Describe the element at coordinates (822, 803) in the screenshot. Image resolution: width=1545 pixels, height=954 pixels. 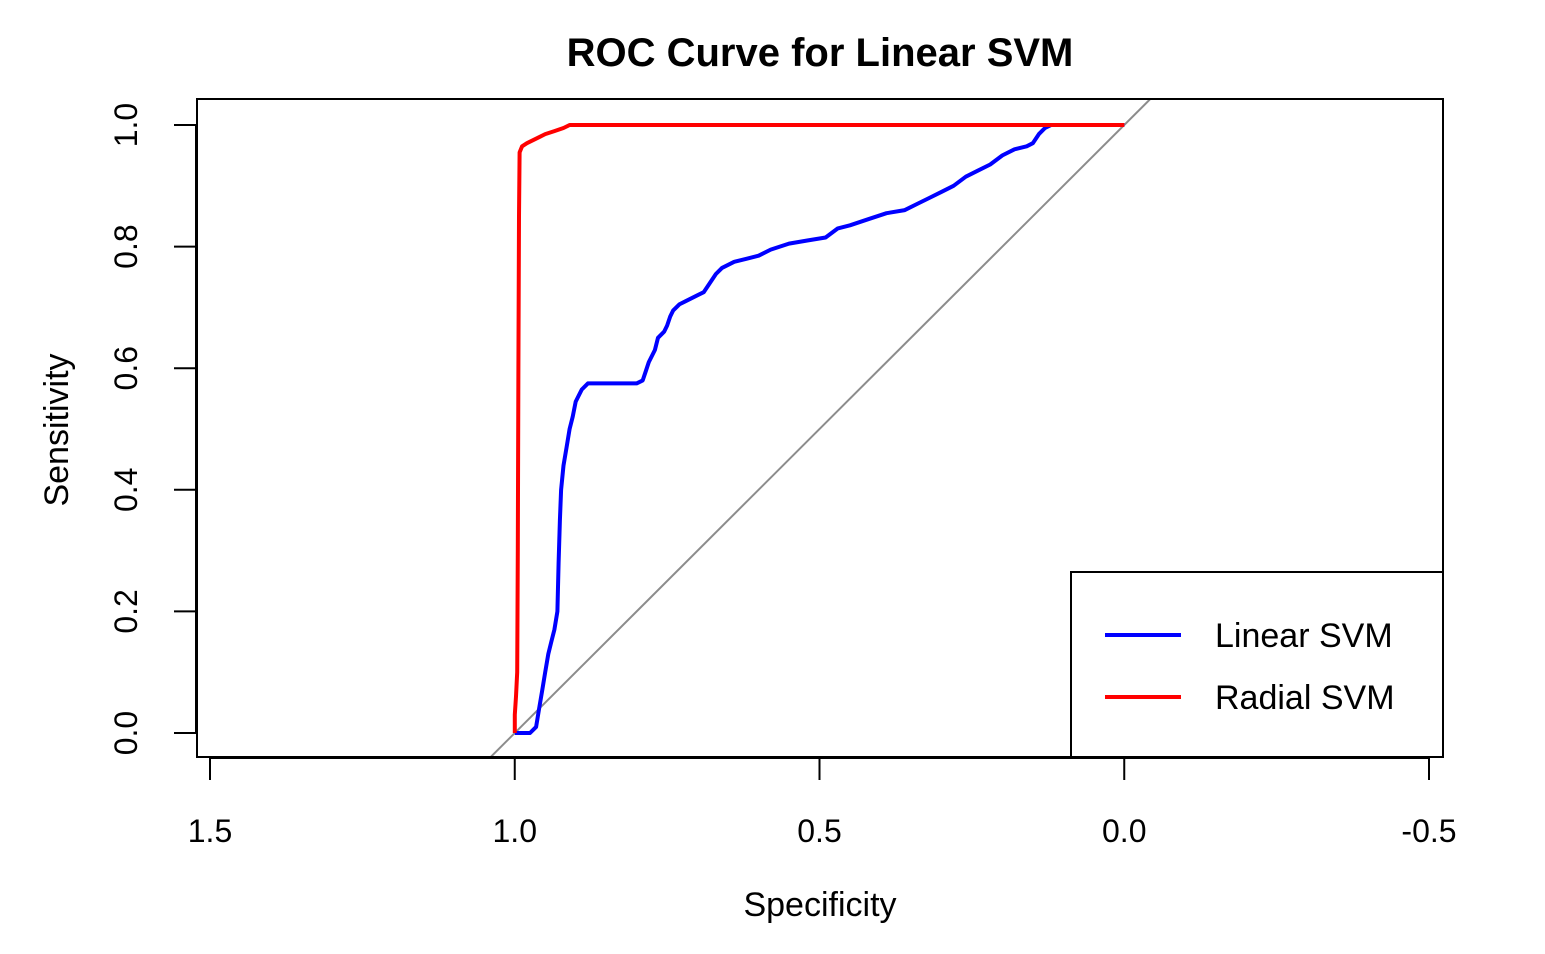
I see `x-axis: 1.5 1.0 0.5 0.0 -0.5` at that location.